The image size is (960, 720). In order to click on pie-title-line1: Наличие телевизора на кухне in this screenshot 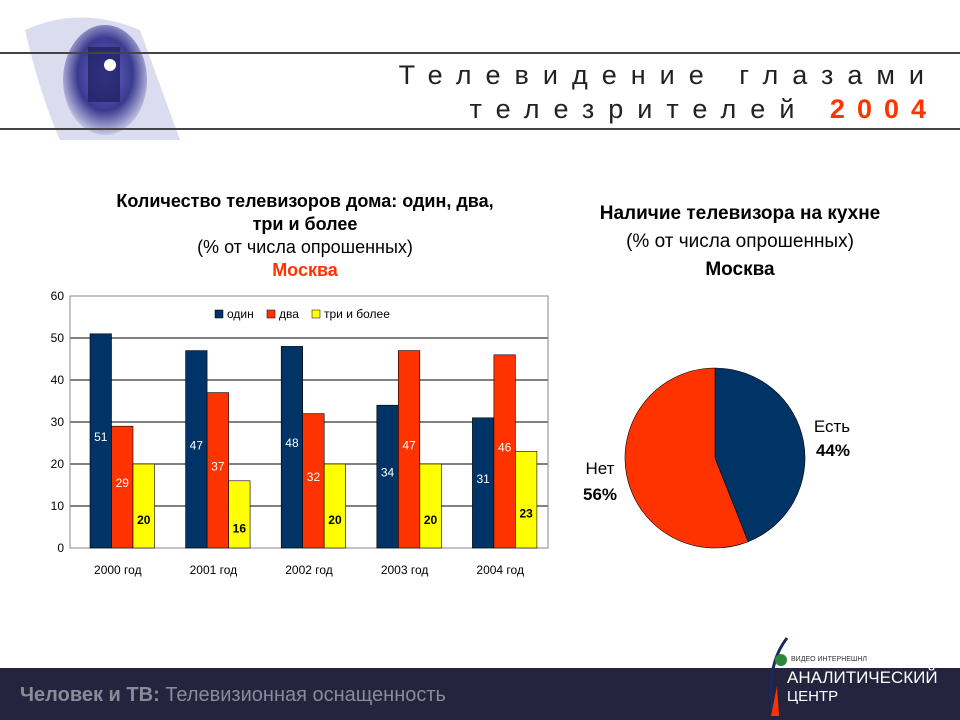, I will do `click(740, 213)`.